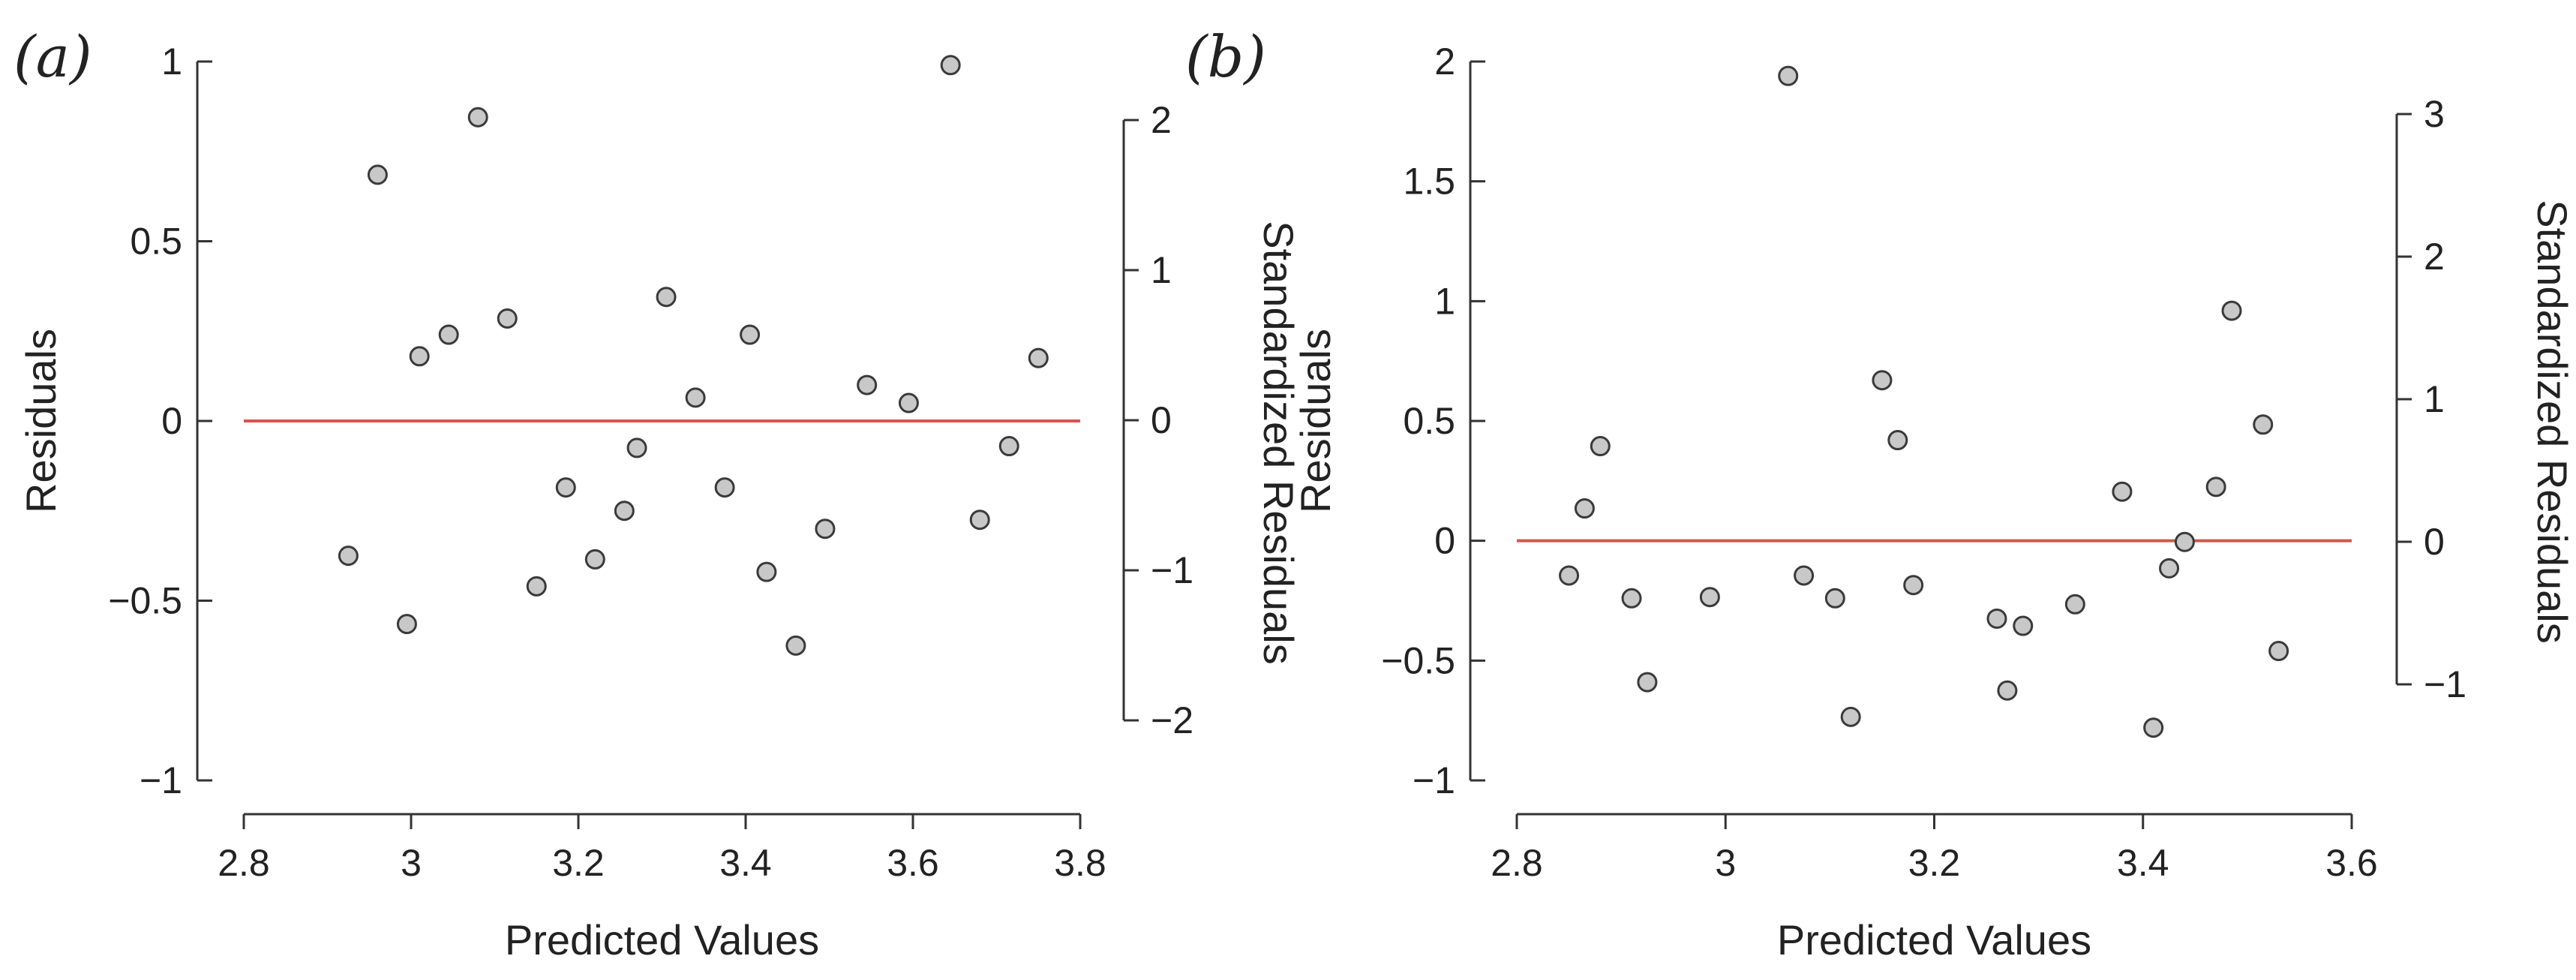 This screenshot has width=2576, height=980. What do you see at coordinates (1429, 182) in the screenshot?
I see `y-tick-label: 1.5` at bounding box center [1429, 182].